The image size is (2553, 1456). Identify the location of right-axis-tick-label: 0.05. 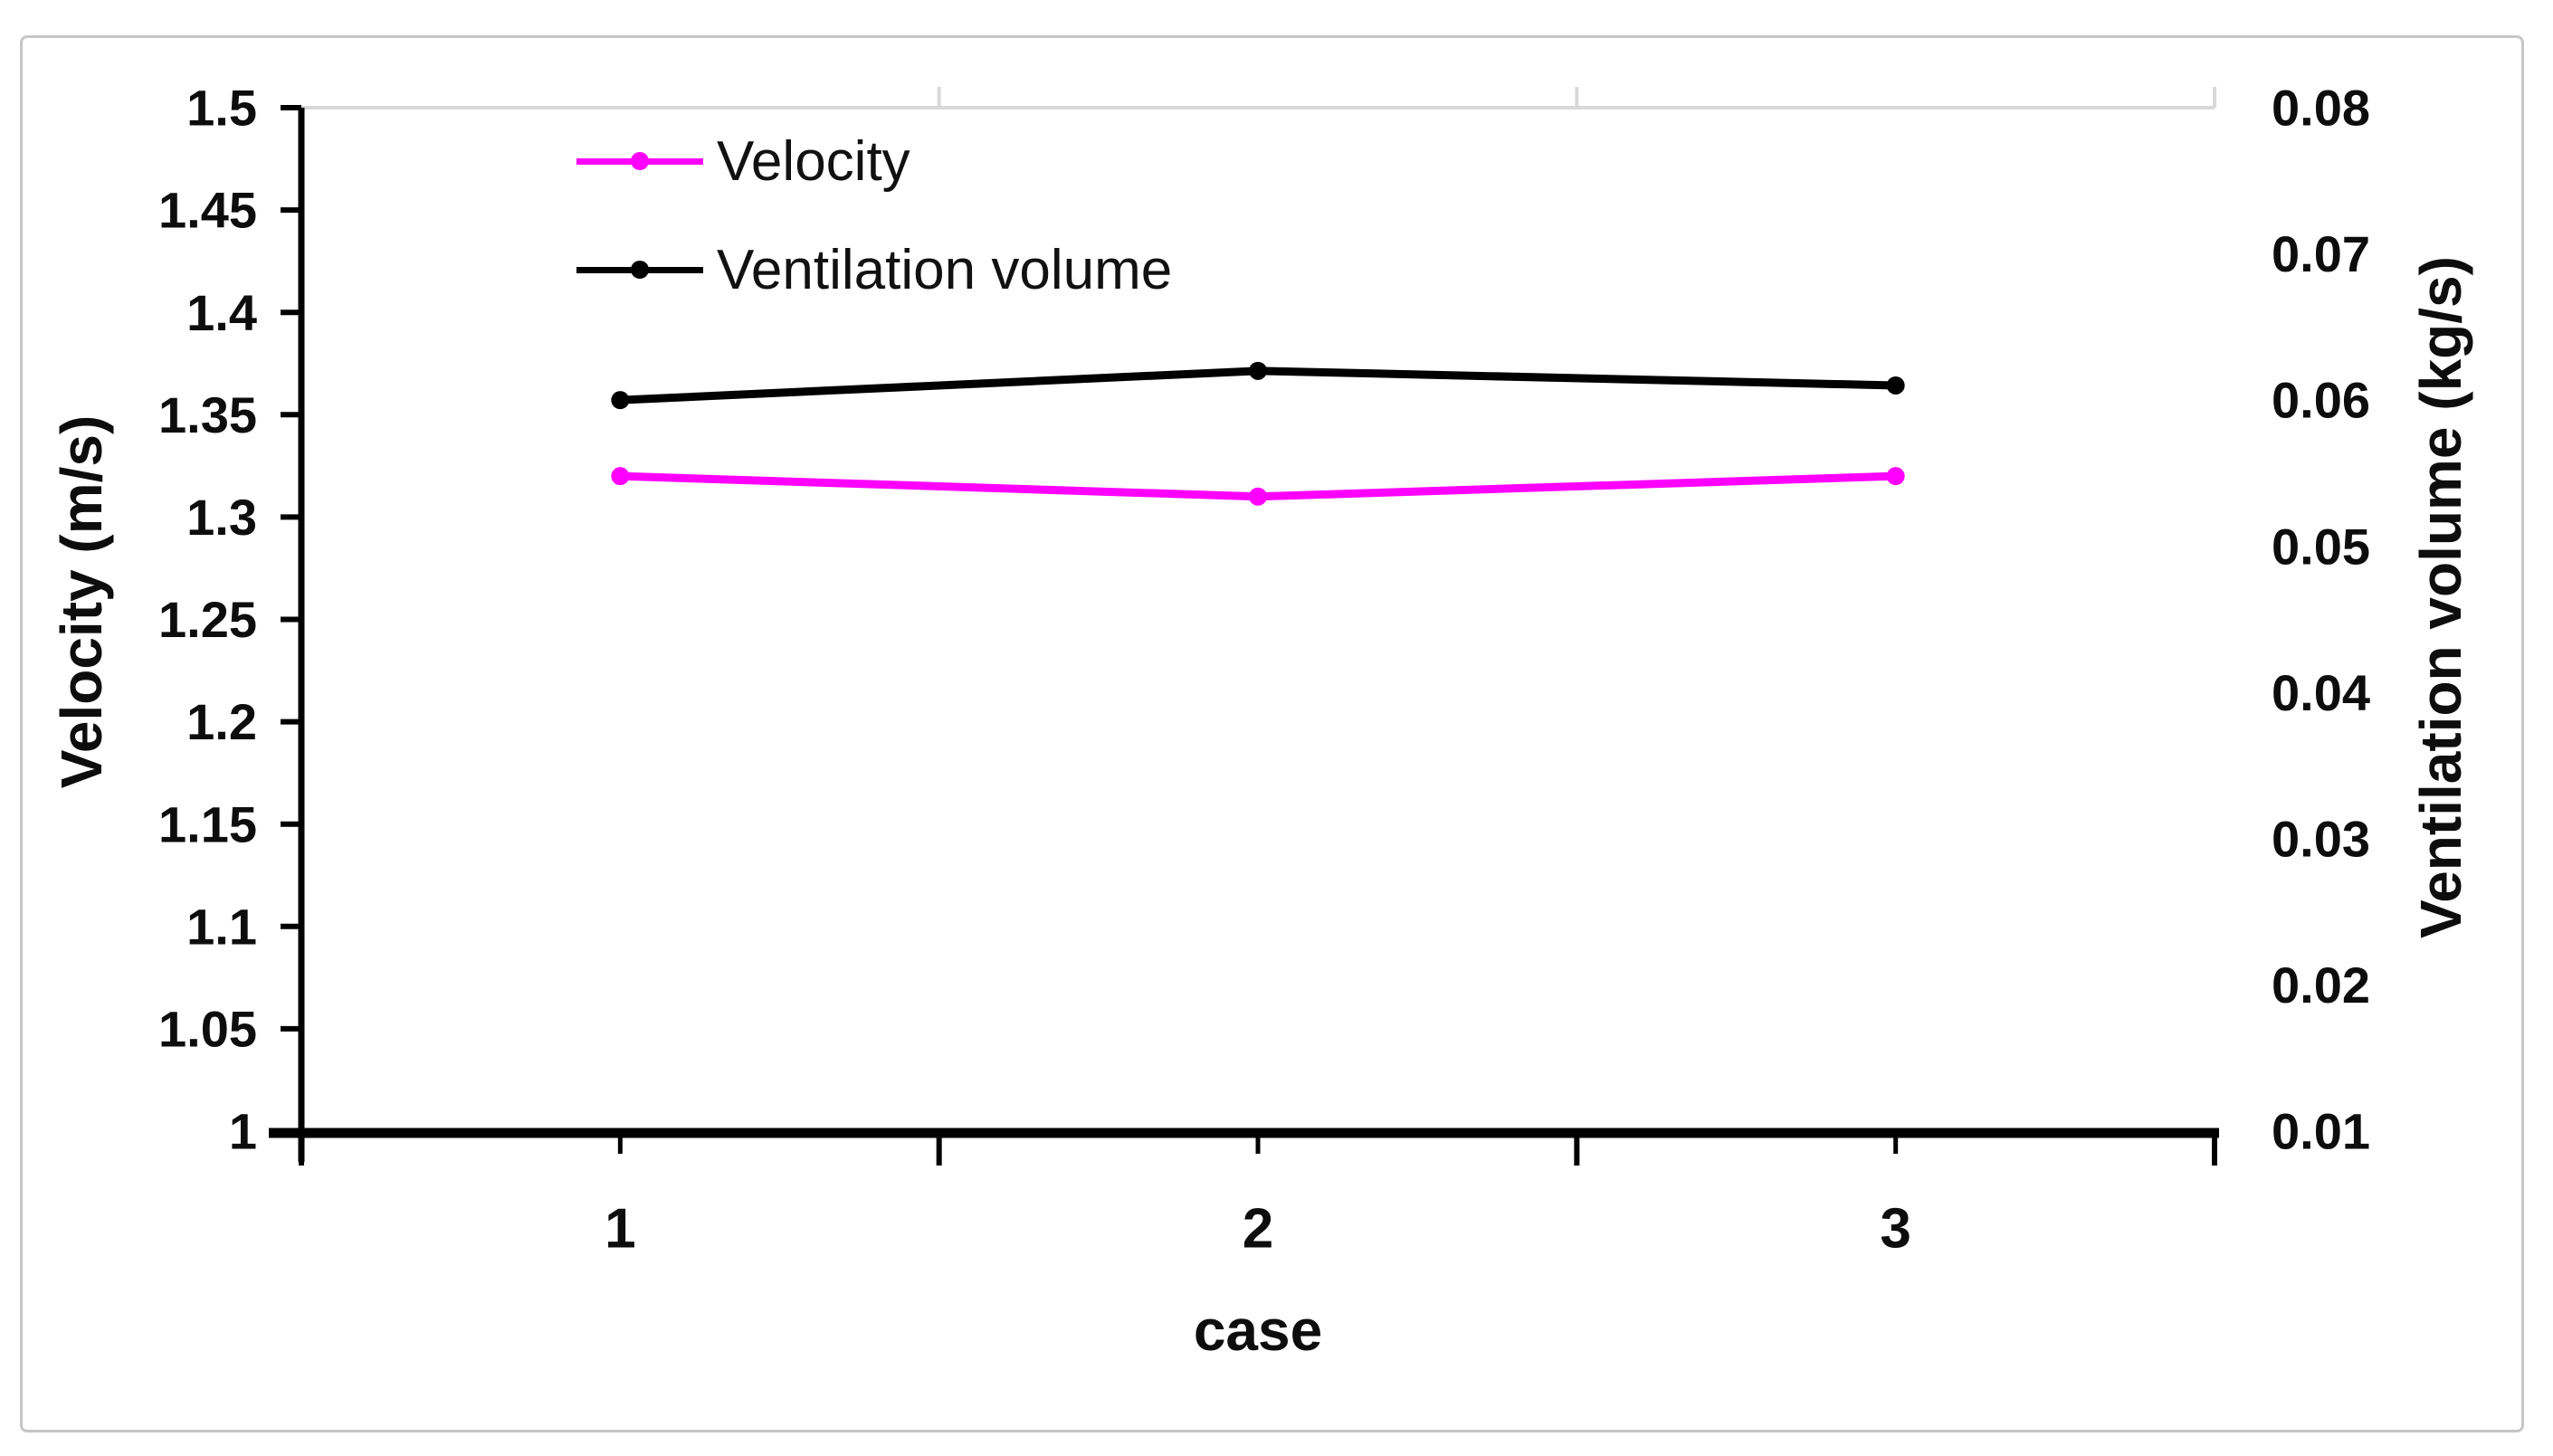
(2321, 547).